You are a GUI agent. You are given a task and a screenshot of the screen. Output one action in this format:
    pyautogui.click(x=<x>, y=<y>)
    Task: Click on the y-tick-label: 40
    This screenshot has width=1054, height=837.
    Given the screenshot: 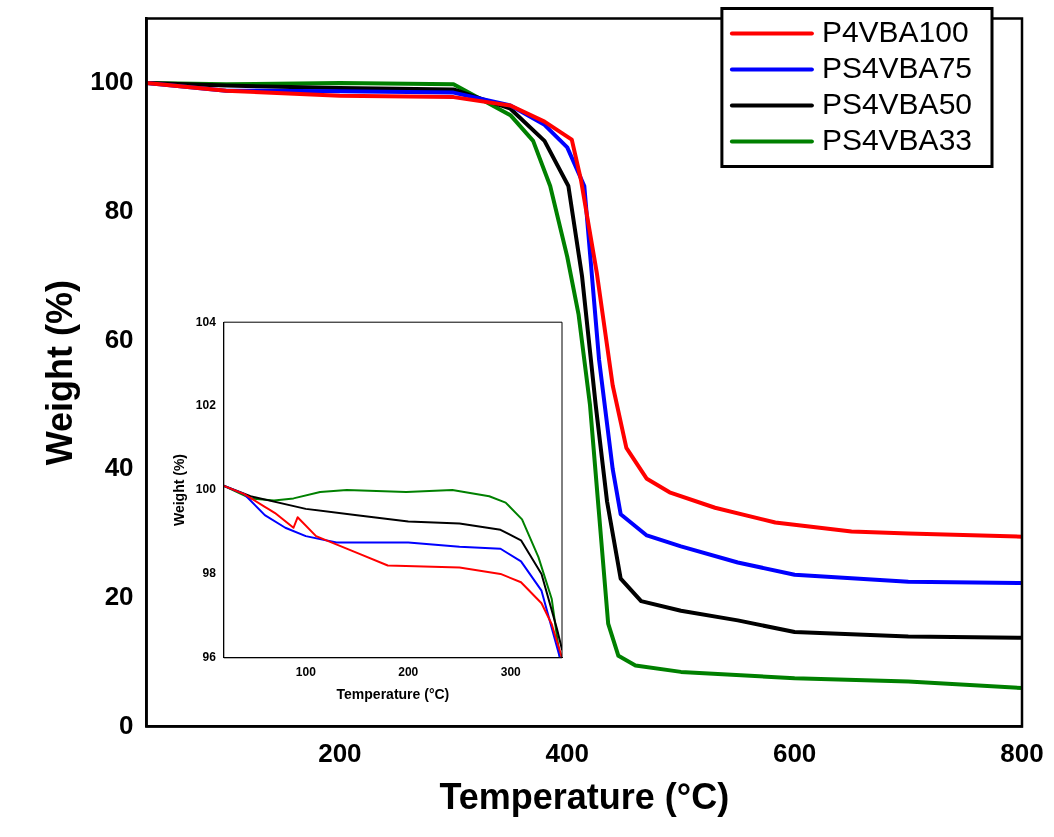 What is the action you would take?
    pyautogui.click(x=119, y=467)
    